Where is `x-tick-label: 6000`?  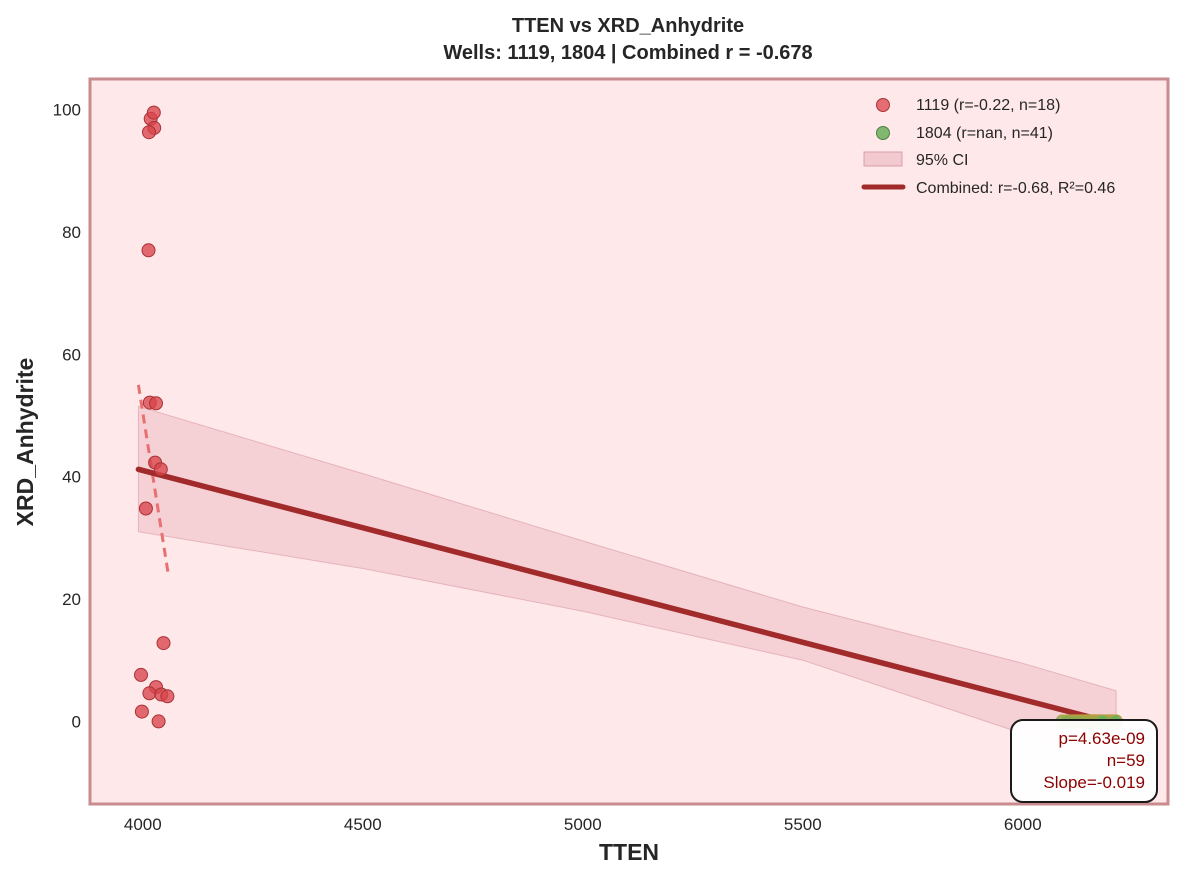
x-tick-label: 6000 is located at coordinates (1023, 824).